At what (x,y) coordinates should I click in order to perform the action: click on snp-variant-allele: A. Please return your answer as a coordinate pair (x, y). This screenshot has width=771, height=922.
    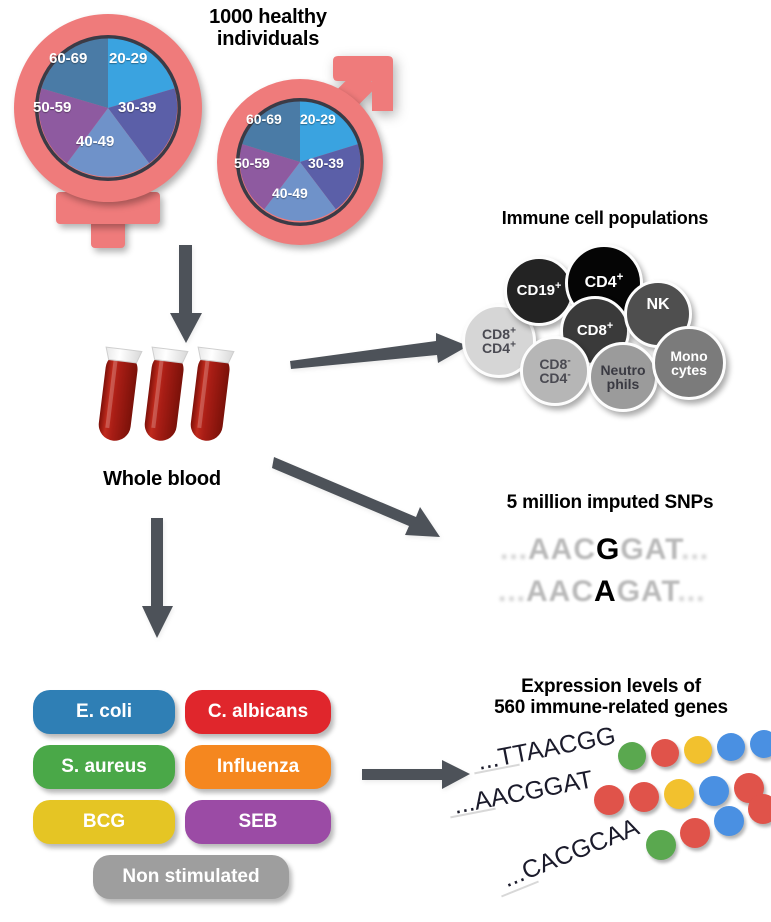
    Looking at the image, I should click on (605, 591).